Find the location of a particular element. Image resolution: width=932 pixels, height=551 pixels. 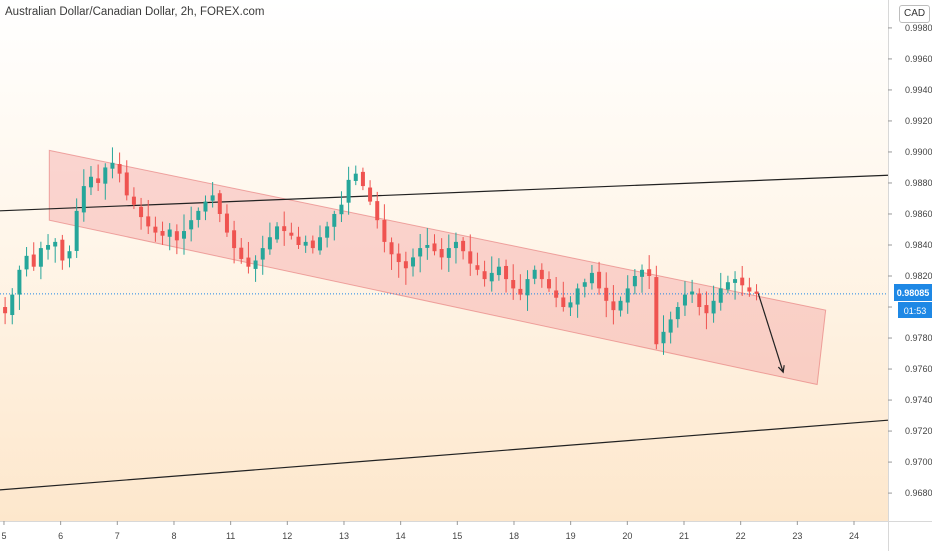

price-axis is located at coordinates (910, 260).